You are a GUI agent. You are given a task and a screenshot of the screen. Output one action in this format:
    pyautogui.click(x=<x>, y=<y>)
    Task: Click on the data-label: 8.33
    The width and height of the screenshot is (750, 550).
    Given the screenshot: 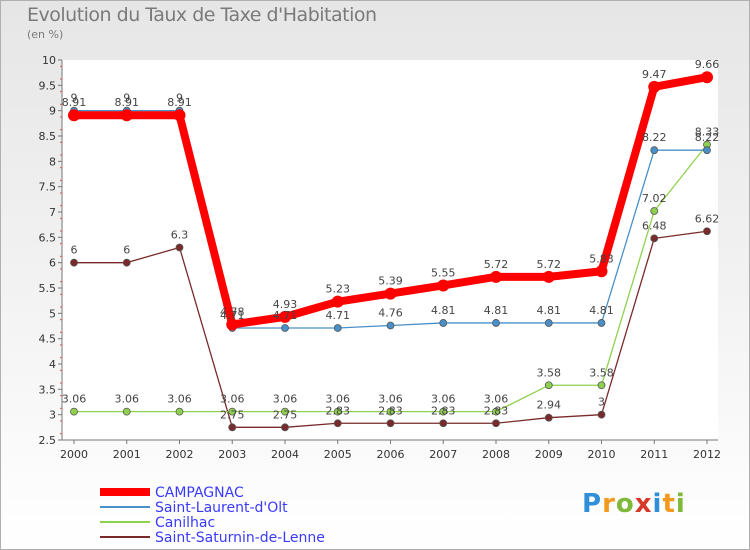 What is the action you would take?
    pyautogui.click(x=707, y=132)
    